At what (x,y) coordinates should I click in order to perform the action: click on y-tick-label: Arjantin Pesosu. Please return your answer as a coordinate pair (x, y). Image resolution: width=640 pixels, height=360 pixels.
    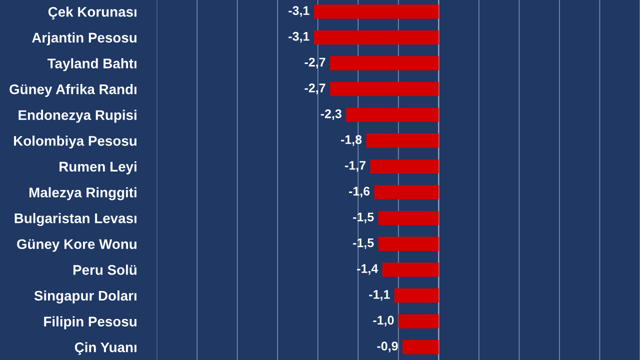
    Looking at the image, I should click on (84, 39).